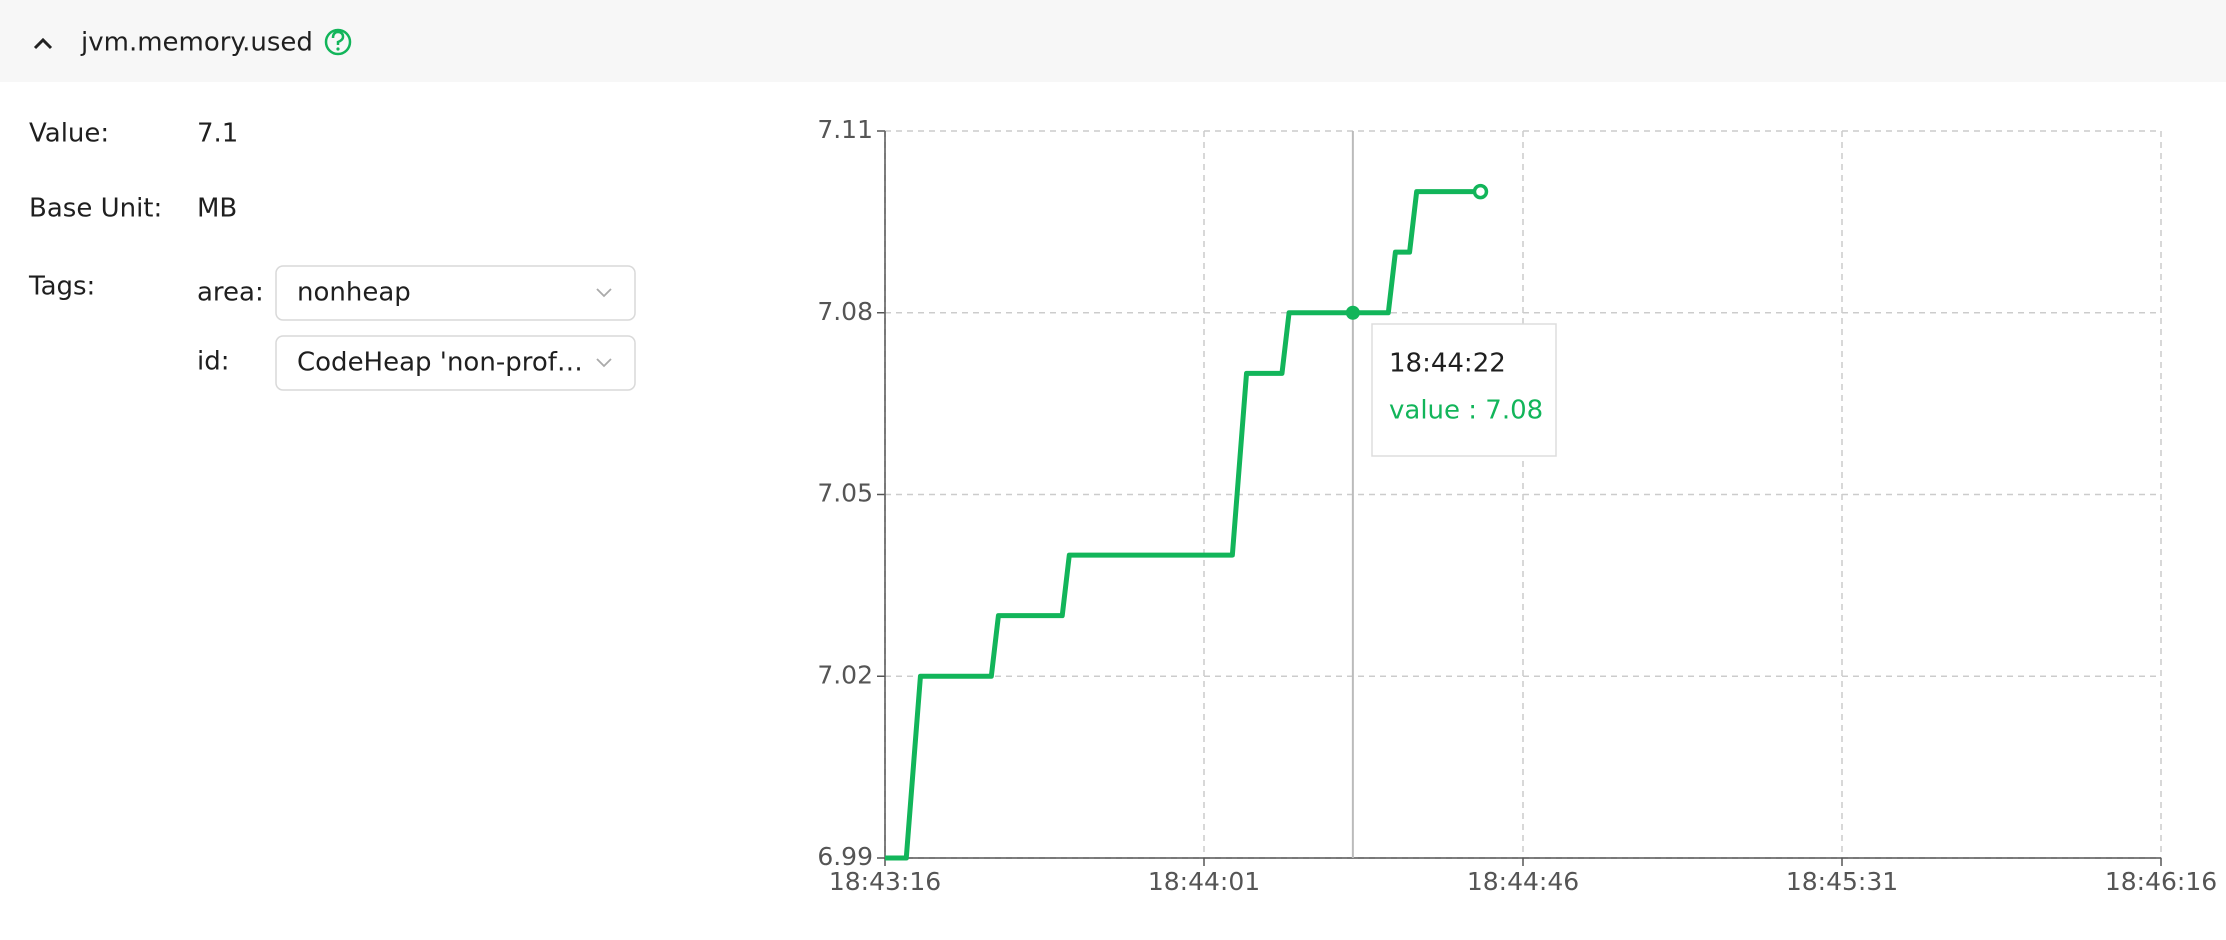 This screenshot has height=940, width=2226. What do you see at coordinates (1523, 881) in the screenshot?
I see `x-tick-label: 18:44:46` at bounding box center [1523, 881].